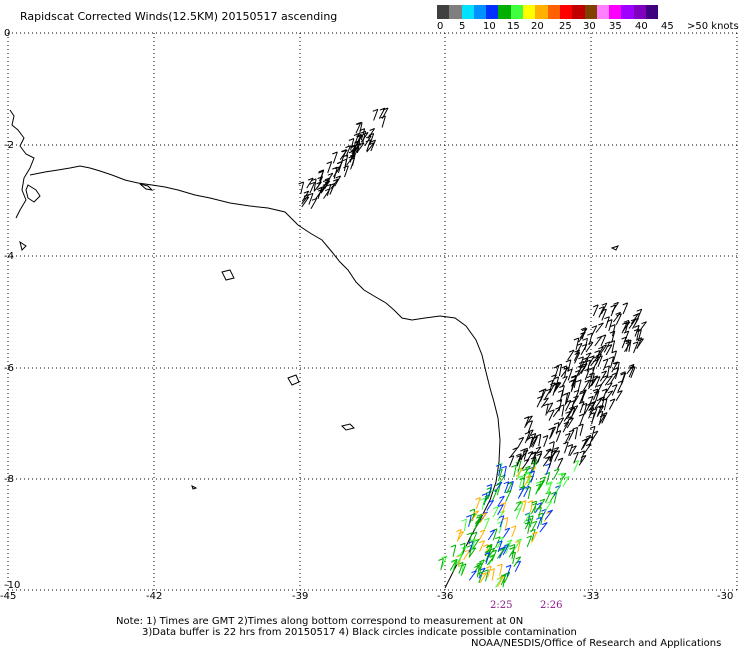 The image size is (740, 650). Describe the element at coordinates (537, 26) in the screenshot. I see `legend-label: 20` at that location.